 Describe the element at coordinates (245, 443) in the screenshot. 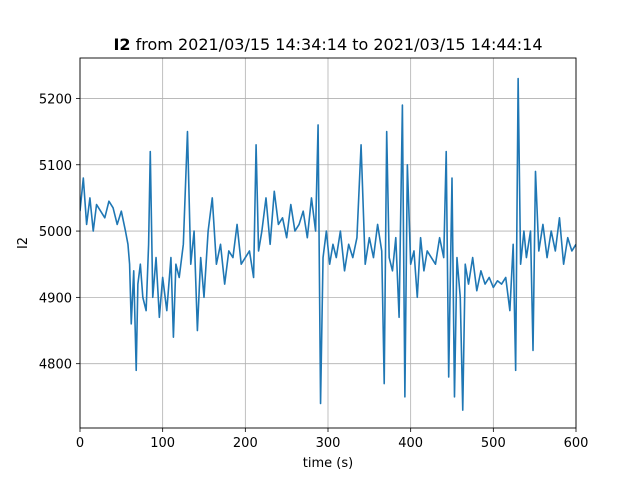

I see `x-tick-label: 200` at that location.